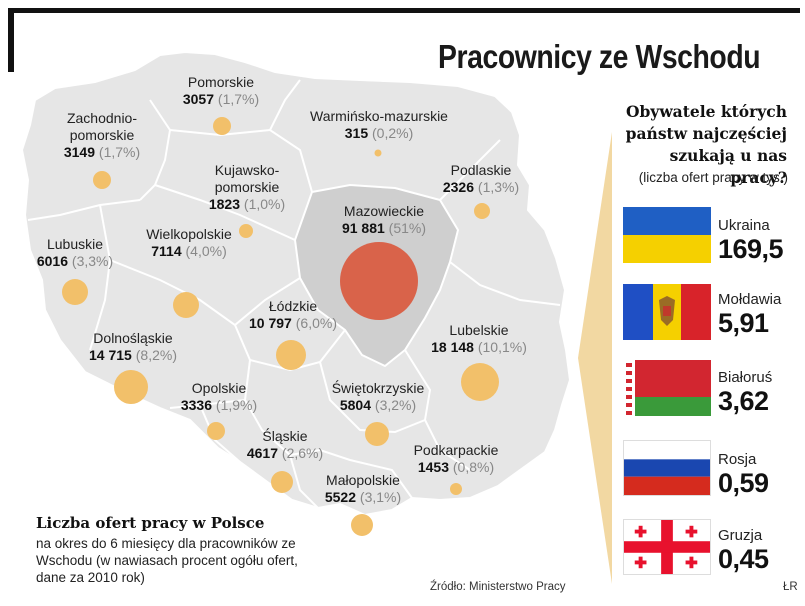  I want to click on dot-mazowieckie, so click(379, 281).